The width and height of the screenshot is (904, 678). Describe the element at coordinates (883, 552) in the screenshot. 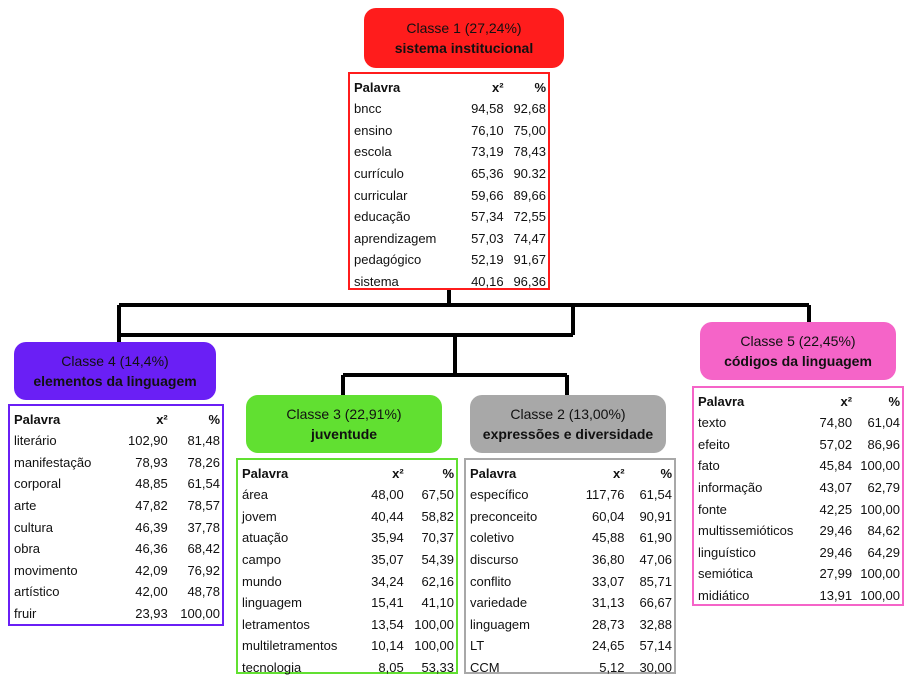

I see `percent-cell: 64,29` at that location.